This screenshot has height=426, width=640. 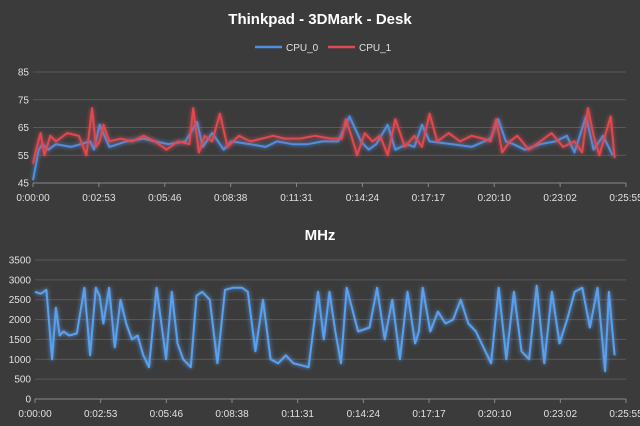 What do you see at coordinates (320, 235) in the screenshot?
I see `frequency-chart-title: MHz` at bounding box center [320, 235].